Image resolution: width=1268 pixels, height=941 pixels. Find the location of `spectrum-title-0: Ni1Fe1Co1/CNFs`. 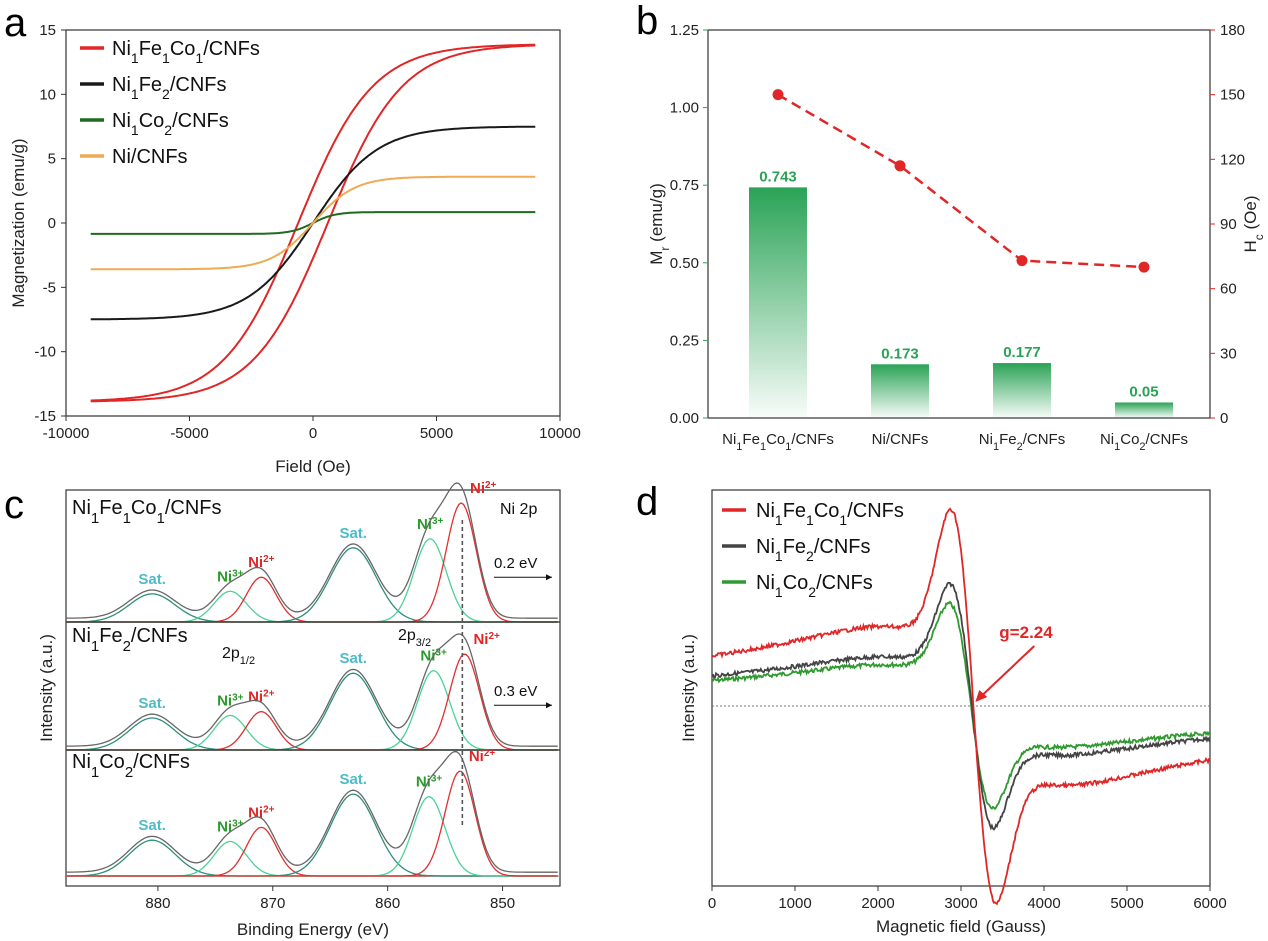

spectrum-title-0: Ni1Fe1Co1/CNFs is located at coordinates (147, 512).